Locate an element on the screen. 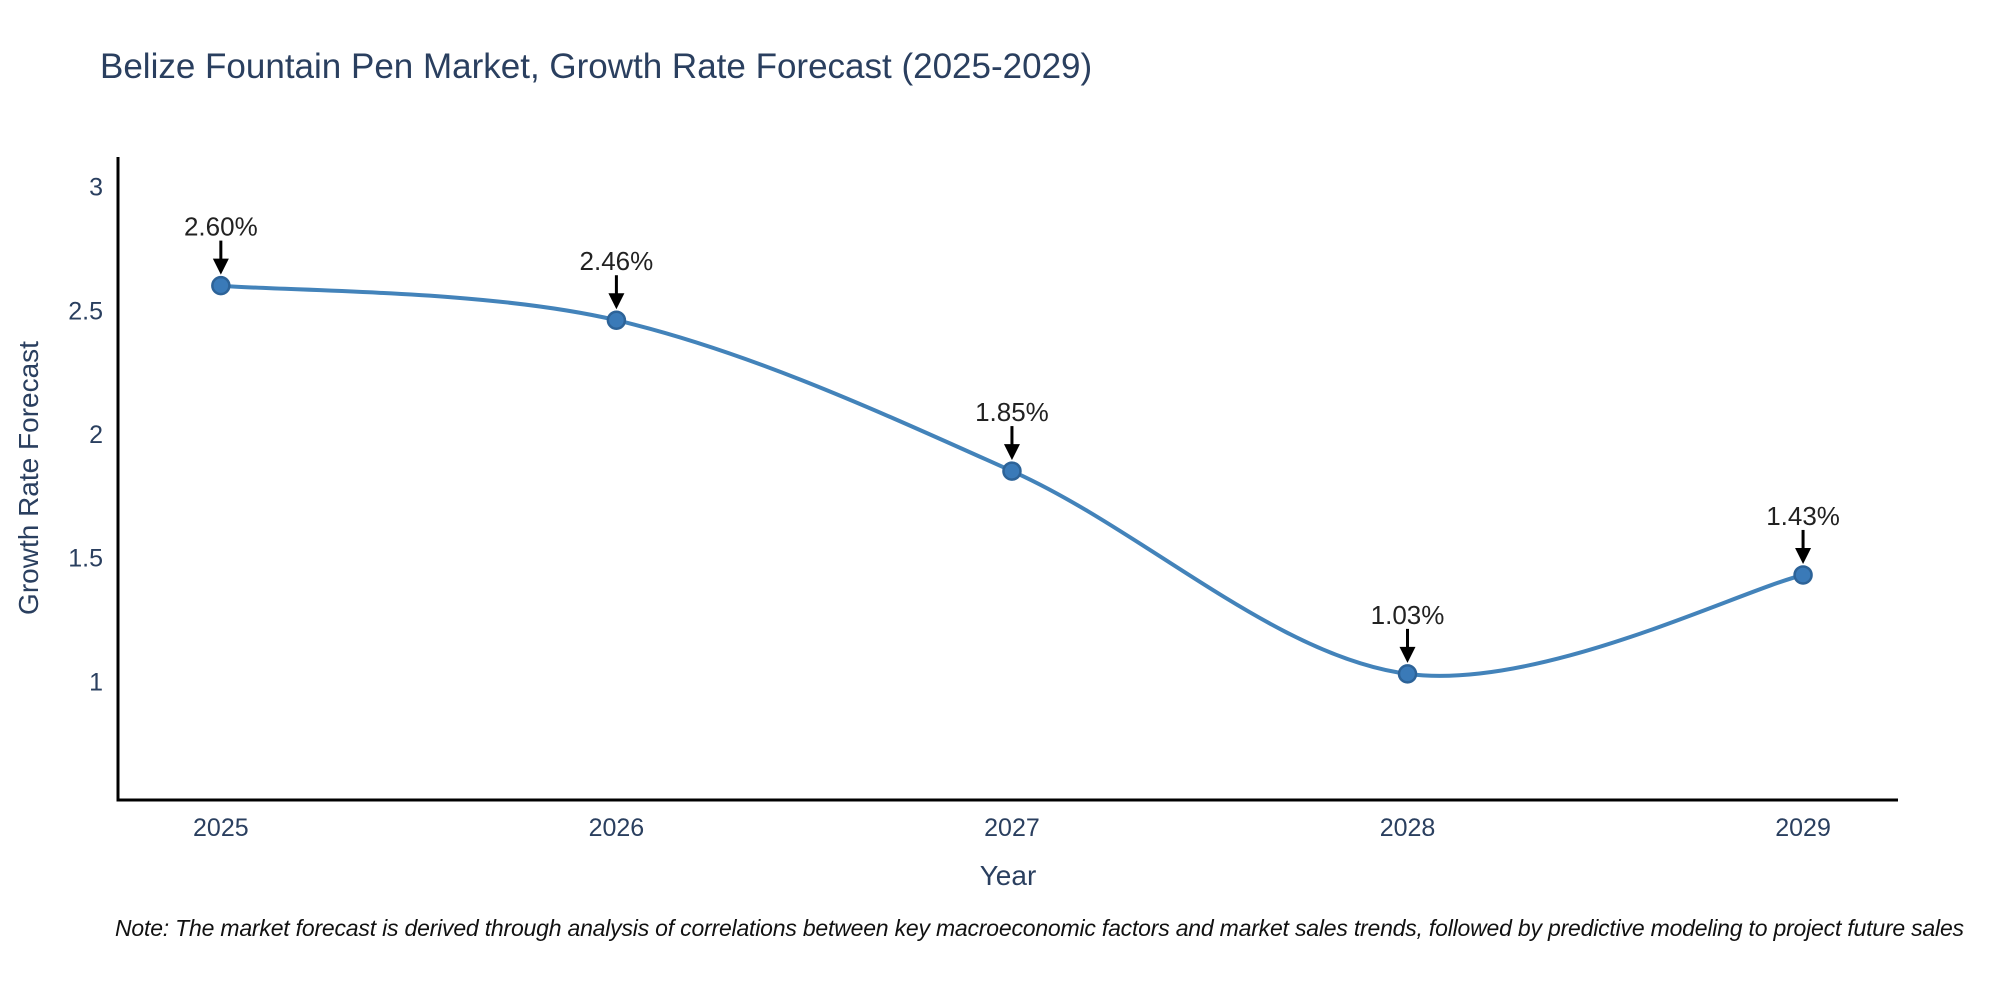  y-axis-title: Growth Rate Forecast is located at coordinates (28, 478).